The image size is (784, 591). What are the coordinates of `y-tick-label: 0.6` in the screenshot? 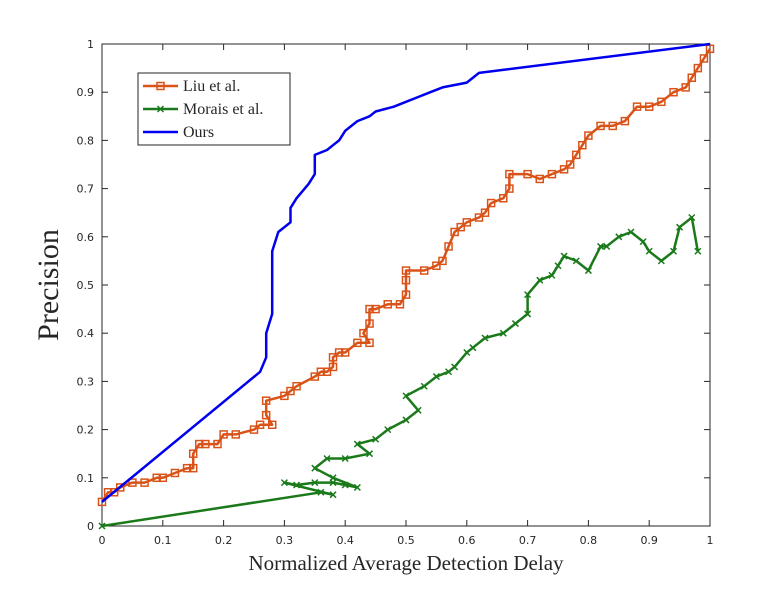 It's located at (86, 237).